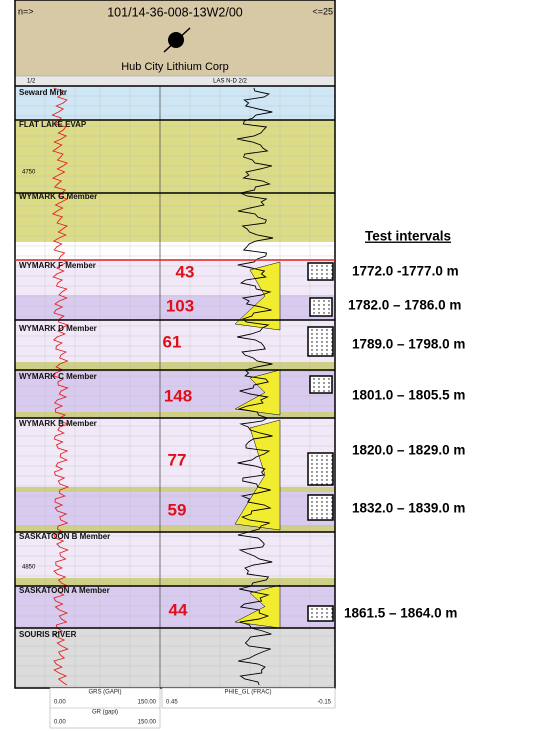 The image size is (558, 731). Describe the element at coordinates (178, 609) in the screenshot. I see `zone-value: 44` at that location.